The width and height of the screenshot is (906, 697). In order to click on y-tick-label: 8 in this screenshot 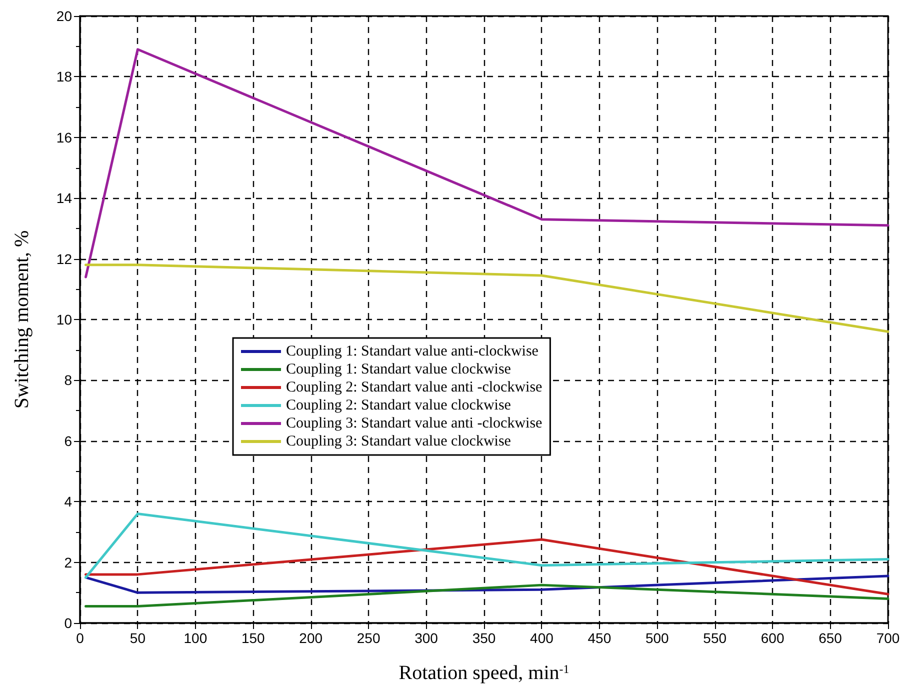, I will do `click(68, 380)`.